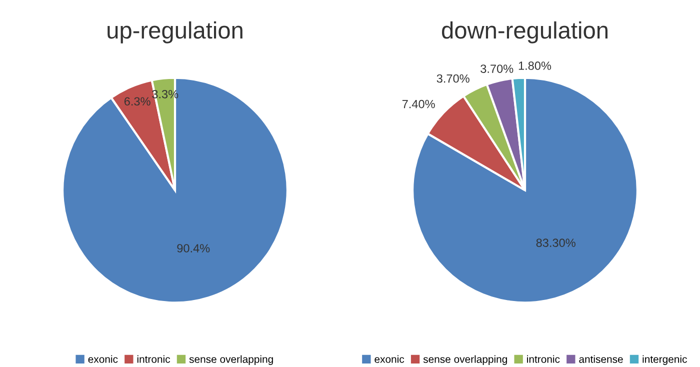  Describe the element at coordinates (137, 101) in the screenshot. I see `data-label: 6.3%` at that location.